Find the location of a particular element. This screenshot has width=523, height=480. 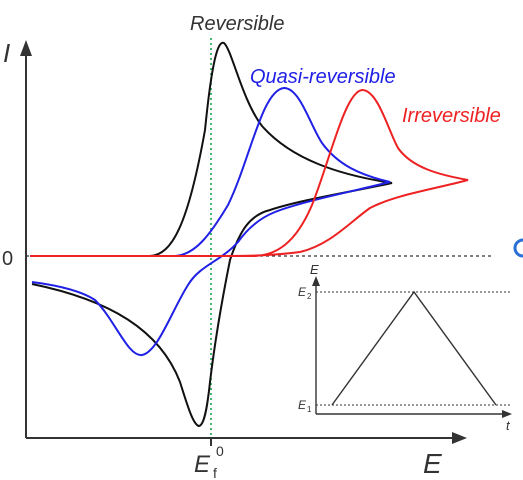

x-axis-label: E is located at coordinates (432, 463).